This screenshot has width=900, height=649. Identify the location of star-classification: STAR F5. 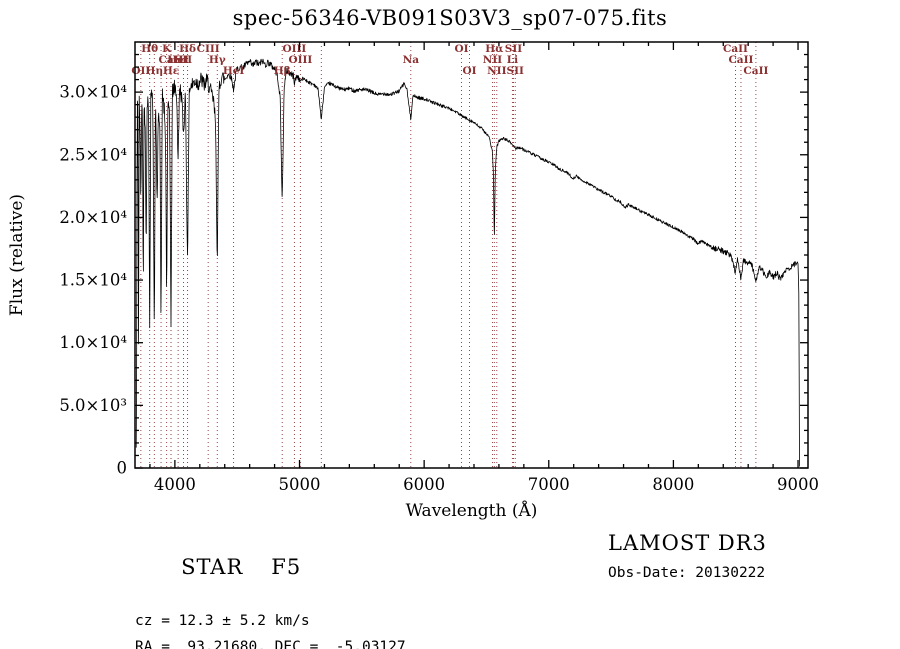
(270, 567).